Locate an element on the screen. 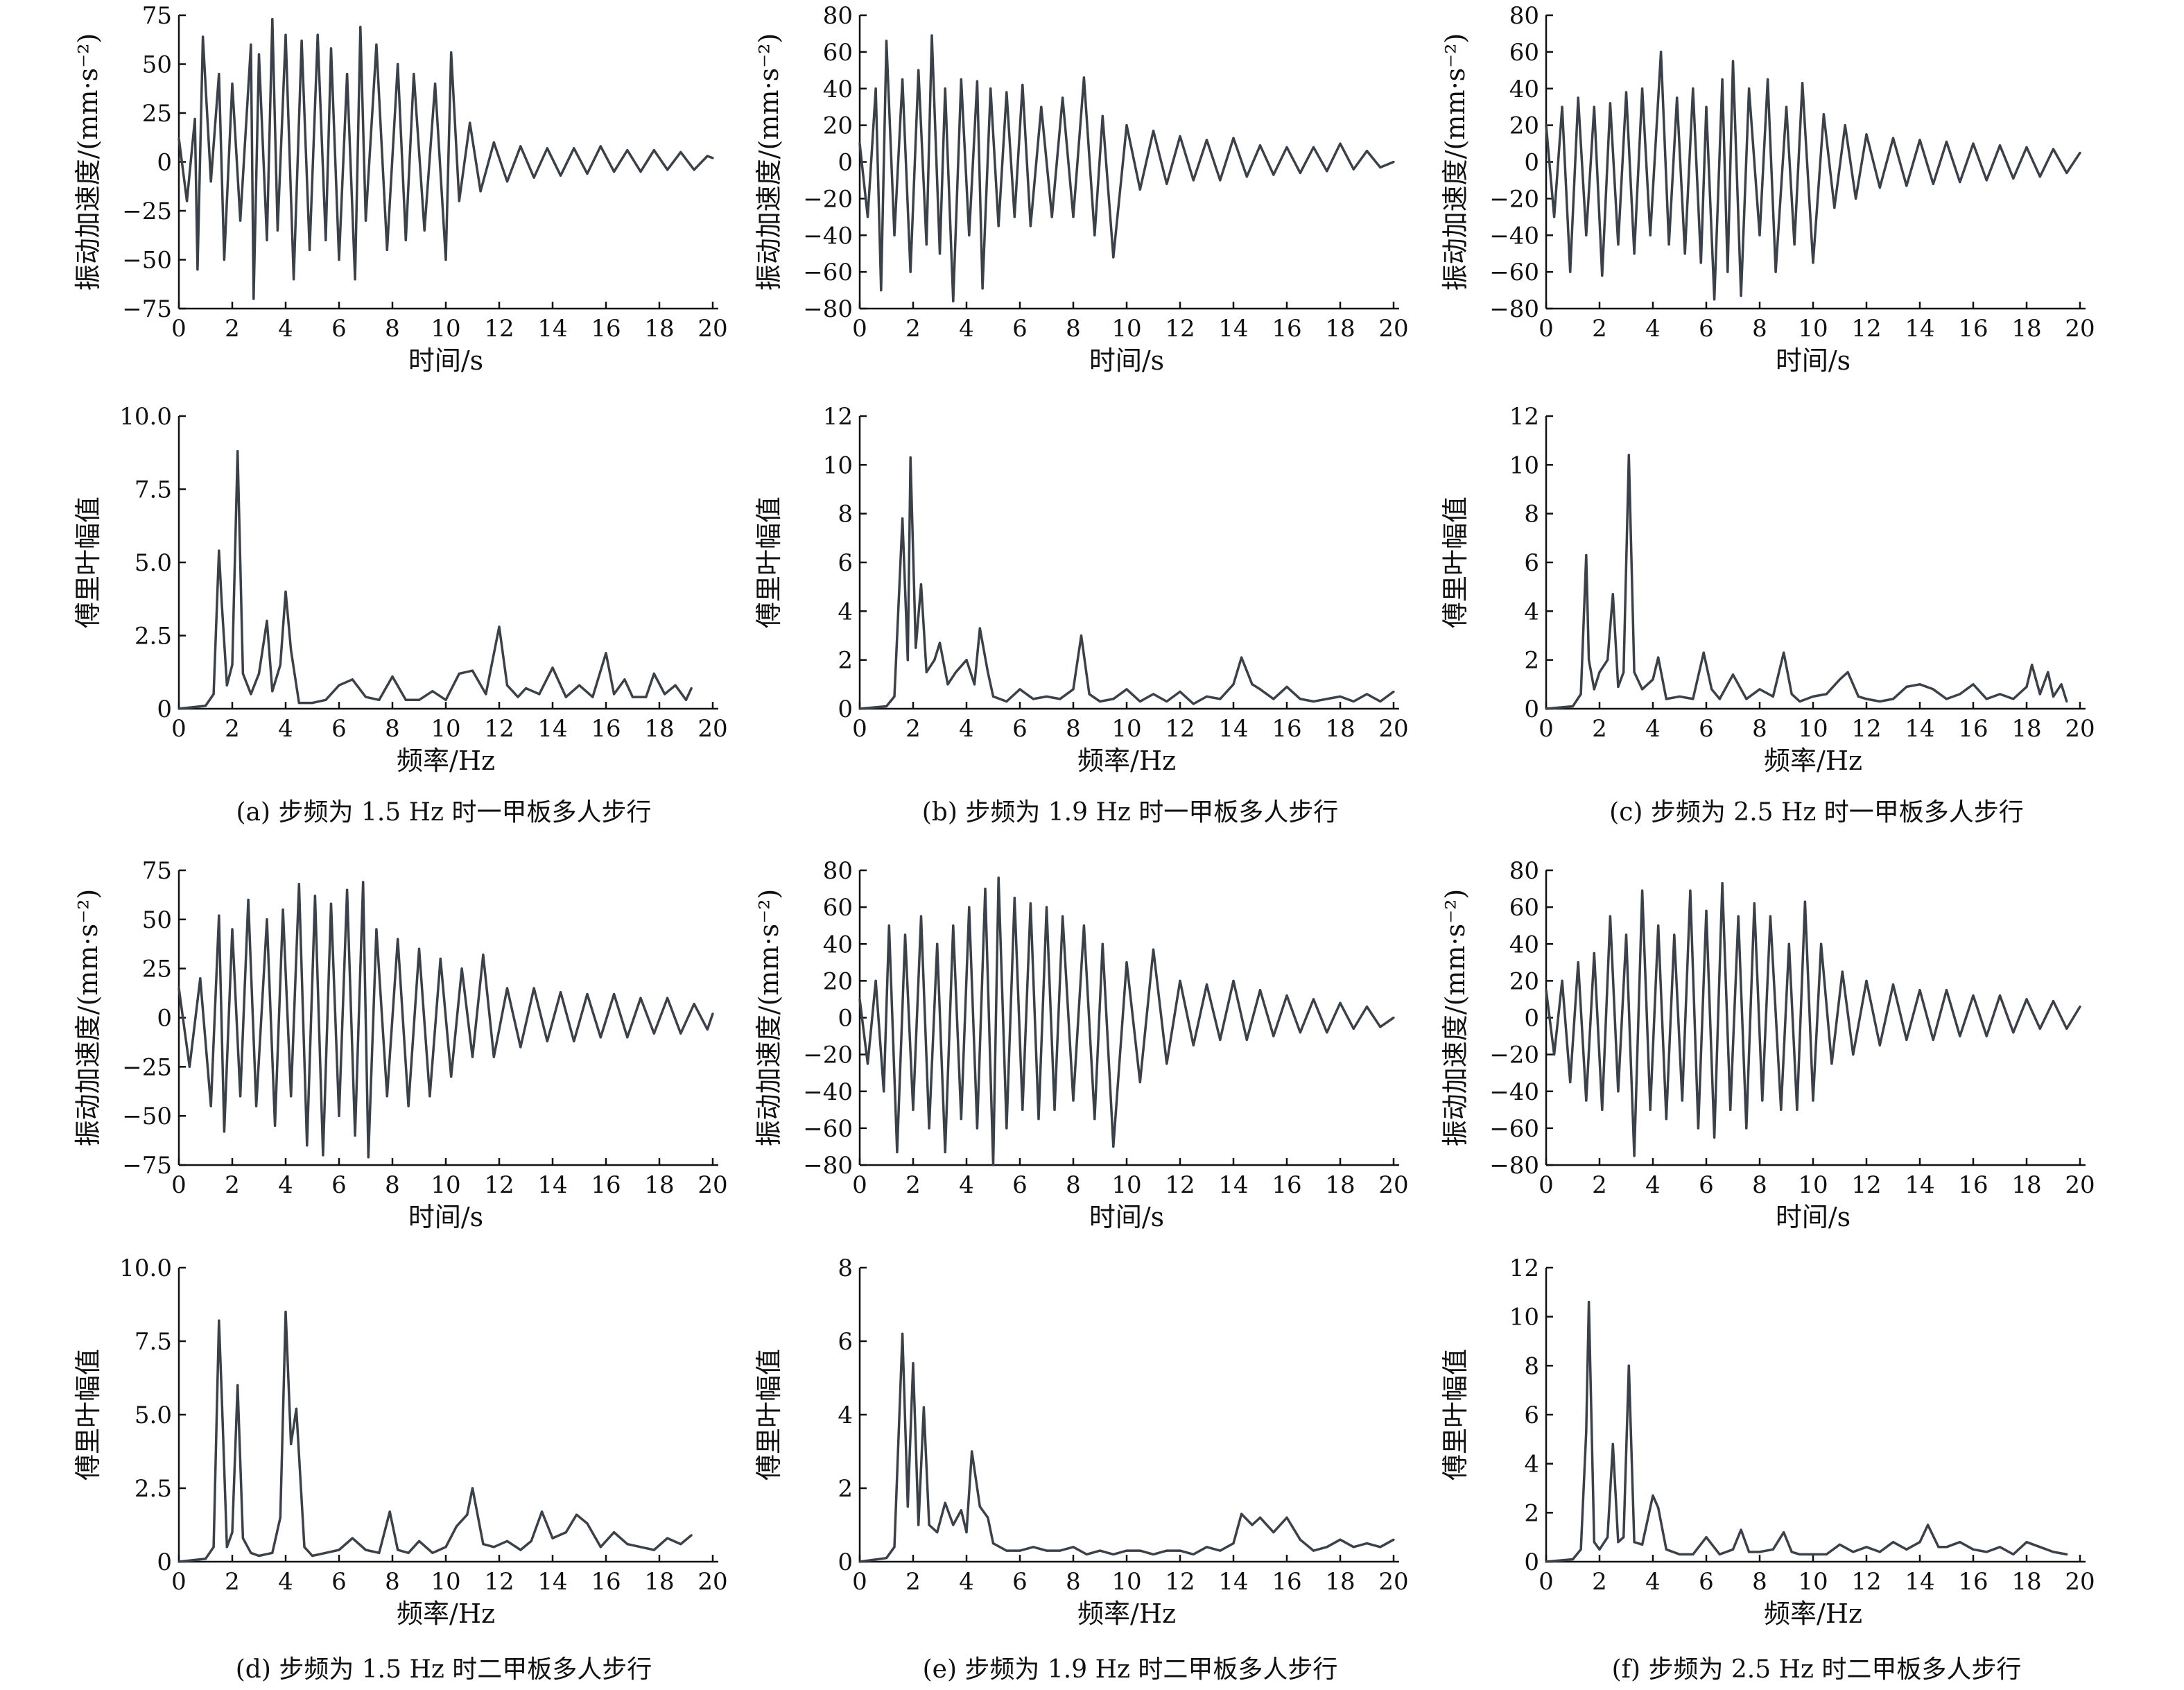  y-tick-label: 60 is located at coordinates (838, 53).